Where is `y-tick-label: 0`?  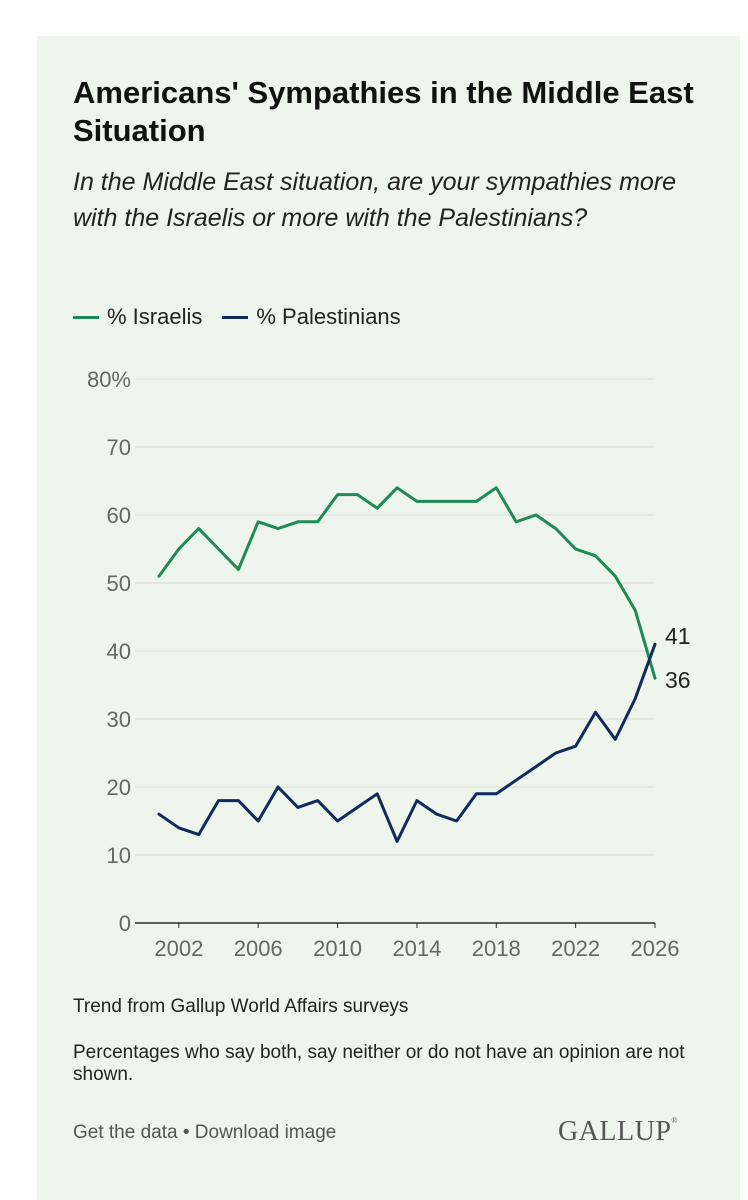 y-tick-label: 0 is located at coordinates (125, 923).